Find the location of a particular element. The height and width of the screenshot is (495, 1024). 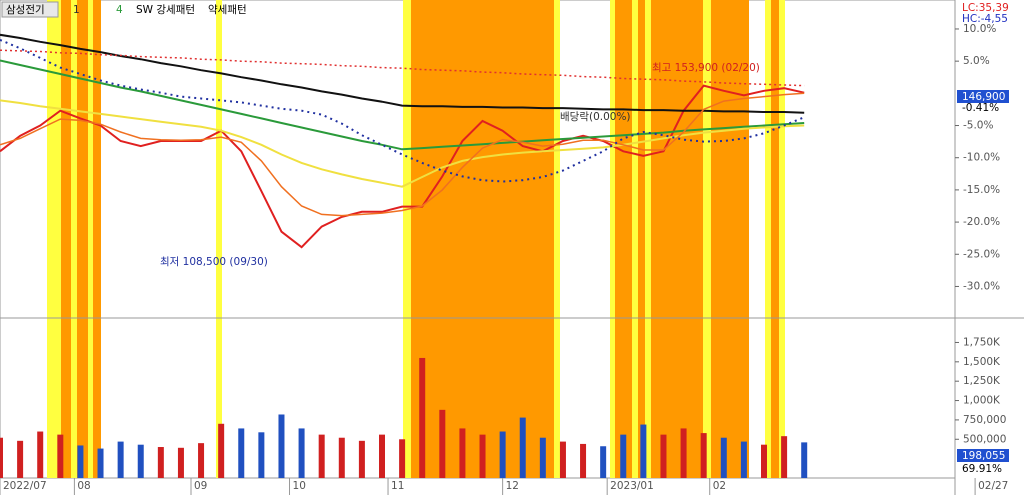

lc-label: LC:35,39 is located at coordinates (985, 8).